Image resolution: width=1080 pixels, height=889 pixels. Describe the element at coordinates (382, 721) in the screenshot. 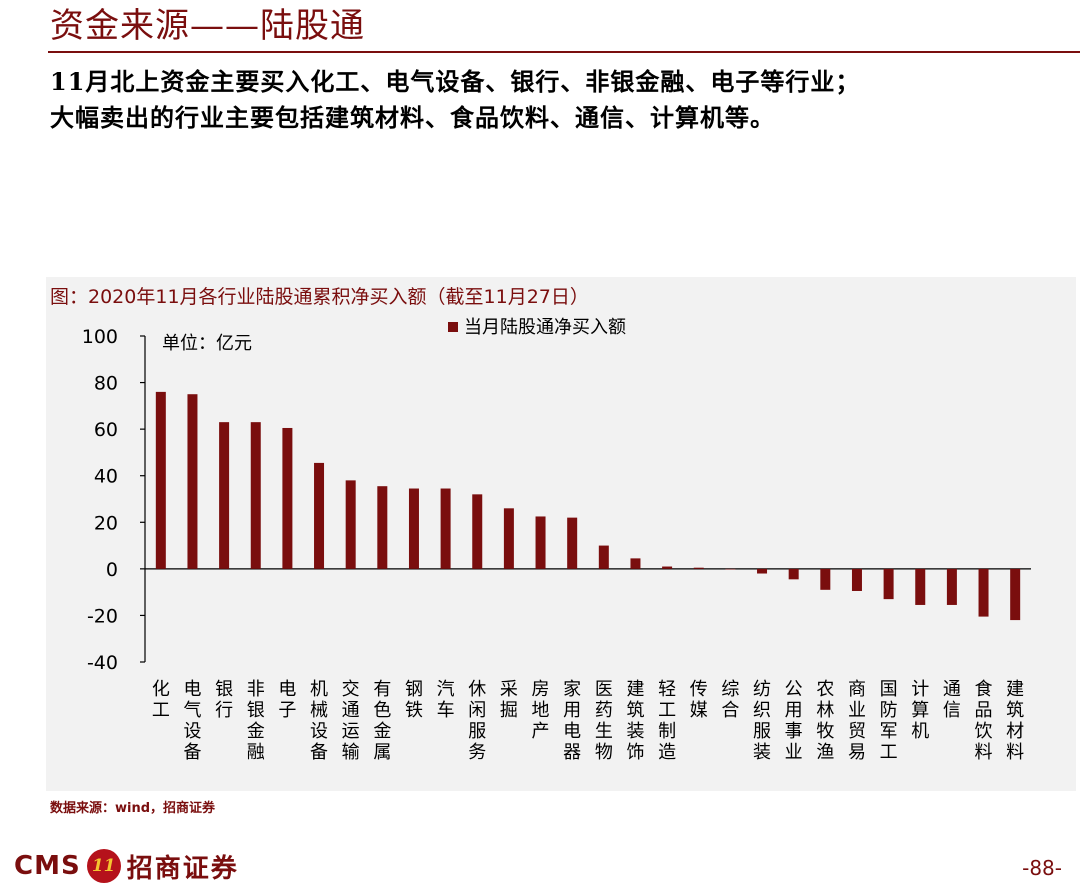

I see `x-tick-label: 有色金属` at that location.